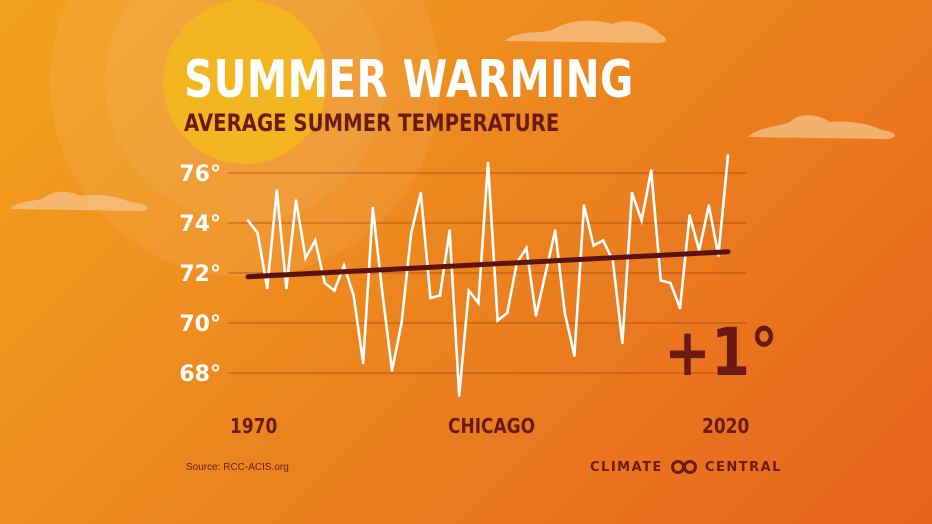 The image size is (932, 524). Describe the element at coordinates (743, 467) in the screenshot. I see `brand-text-right: CENTRAL` at that location.